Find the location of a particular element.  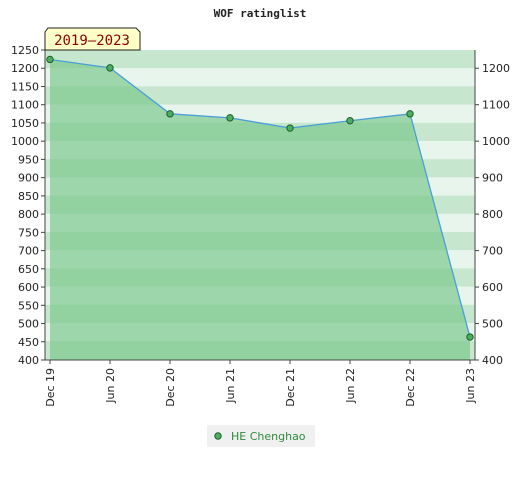

legend-box is located at coordinates (261, 436).